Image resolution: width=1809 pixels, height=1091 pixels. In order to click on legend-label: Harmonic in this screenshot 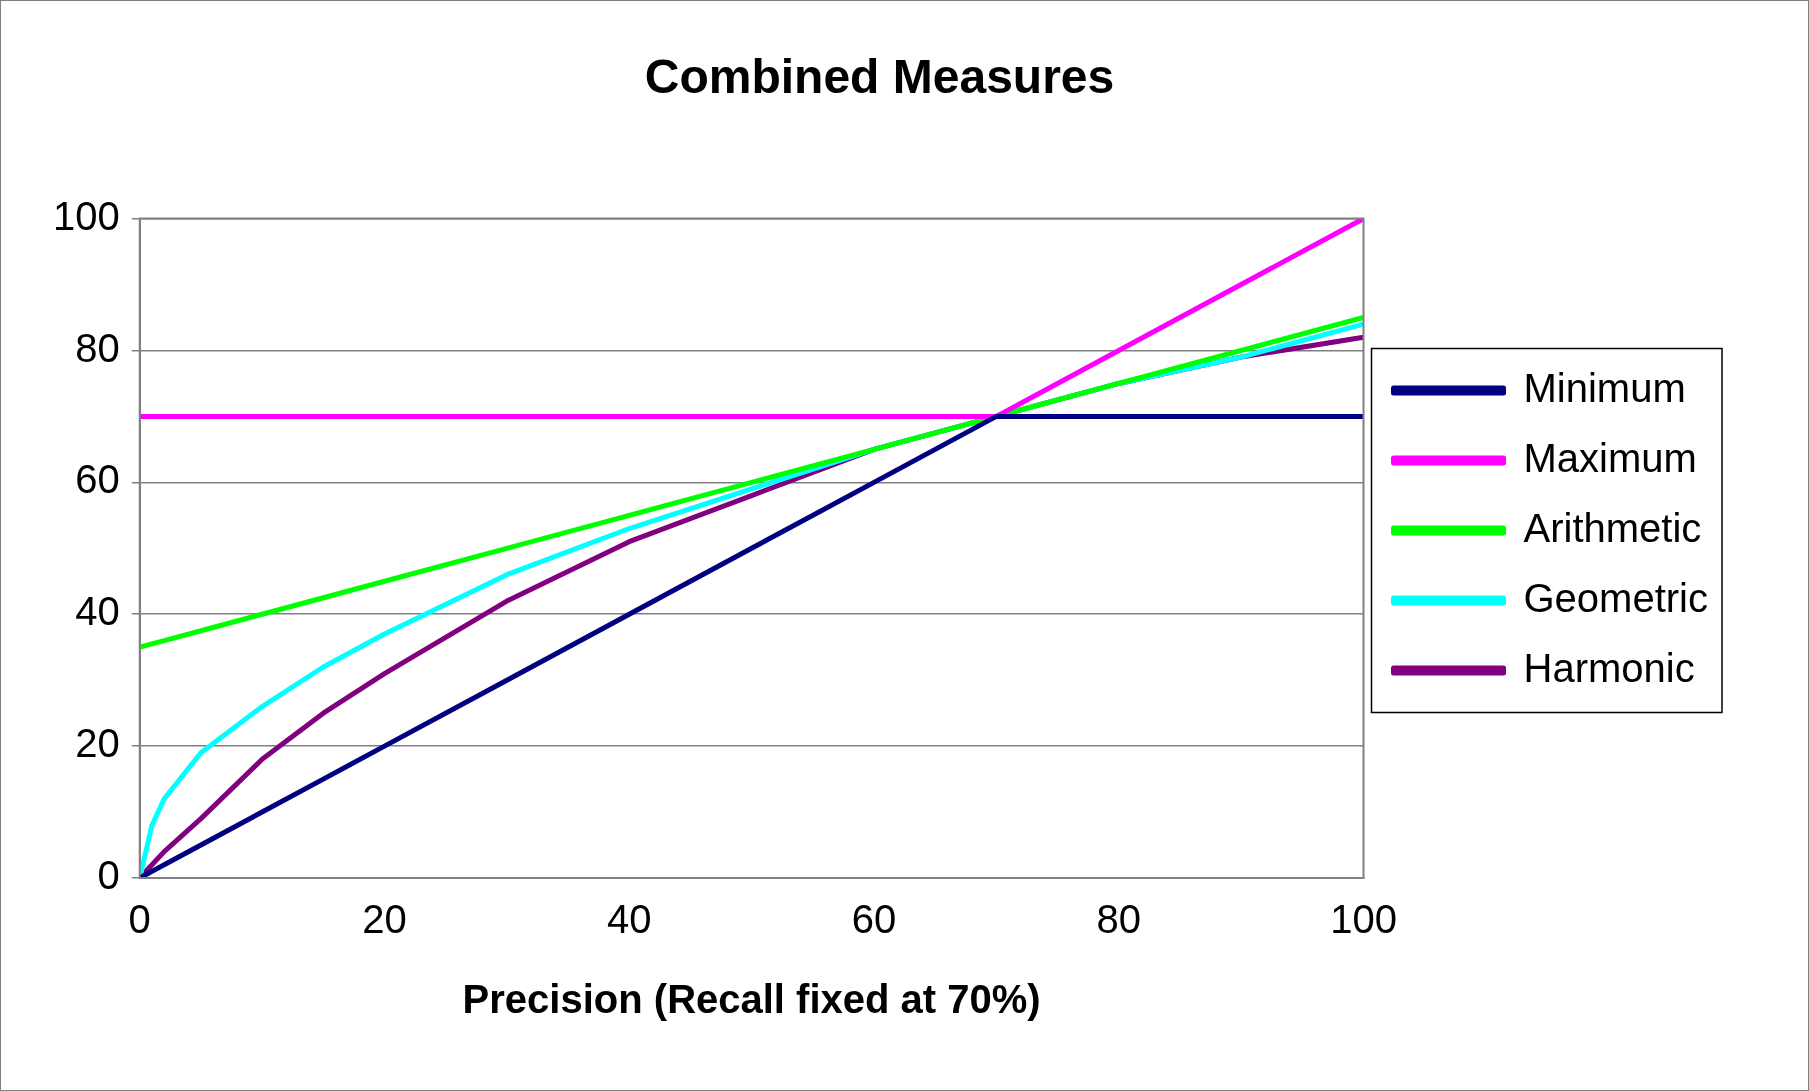, I will do `click(1609, 667)`.